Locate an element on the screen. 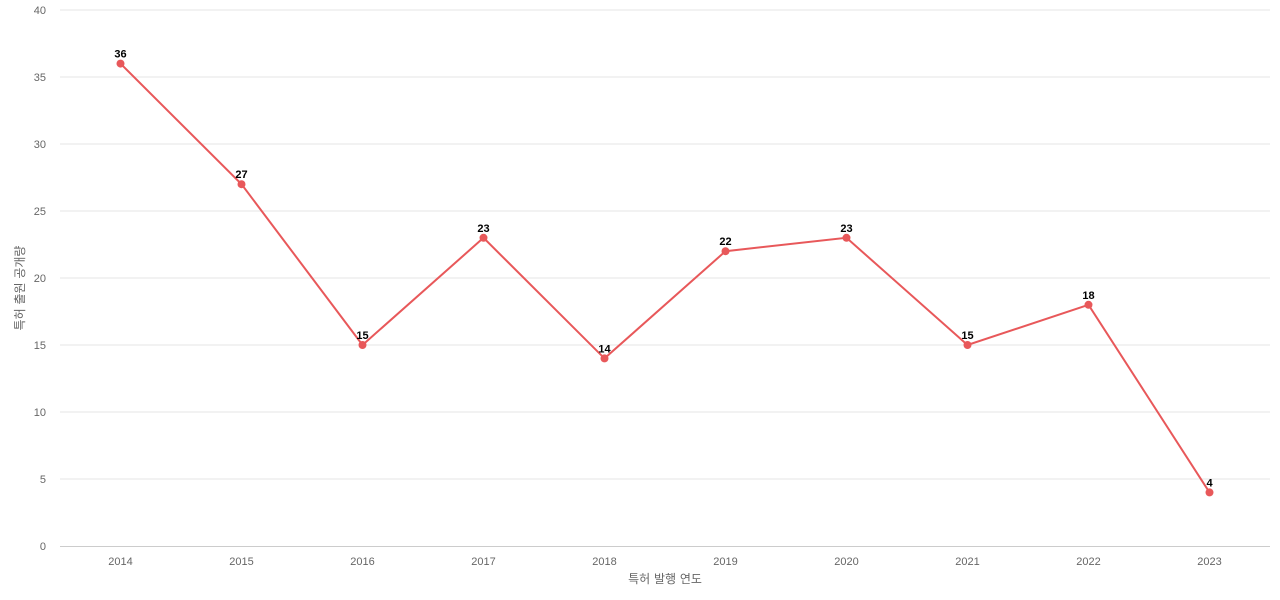 Image resolution: width=1280 pixels, height=600 pixels. x-tick-label: 2016 is located at coordinates (362, 562).